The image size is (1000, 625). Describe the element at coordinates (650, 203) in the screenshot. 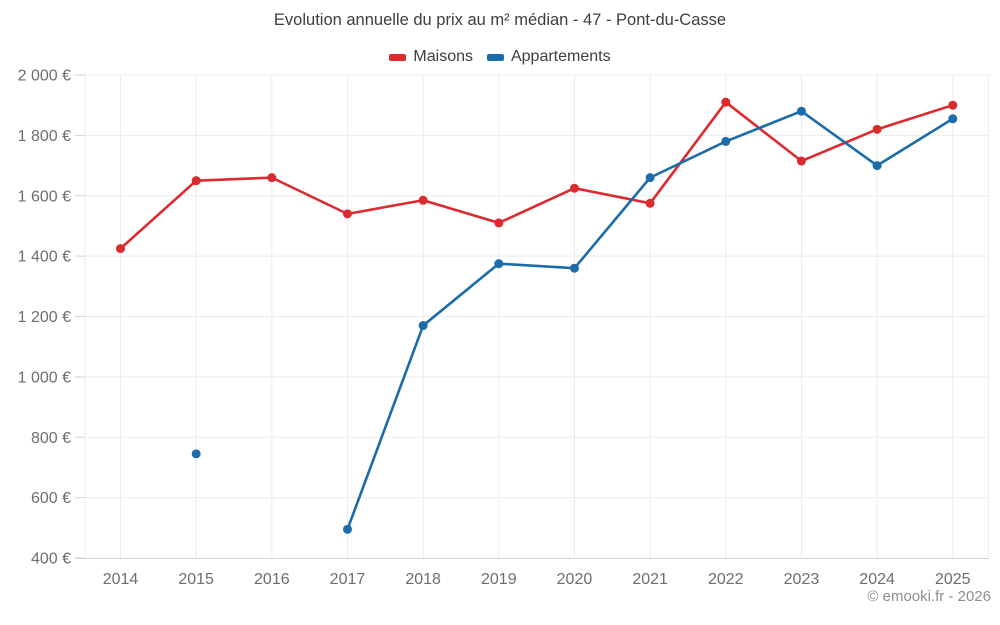

I see `data-point-maisons-2021` at that location.